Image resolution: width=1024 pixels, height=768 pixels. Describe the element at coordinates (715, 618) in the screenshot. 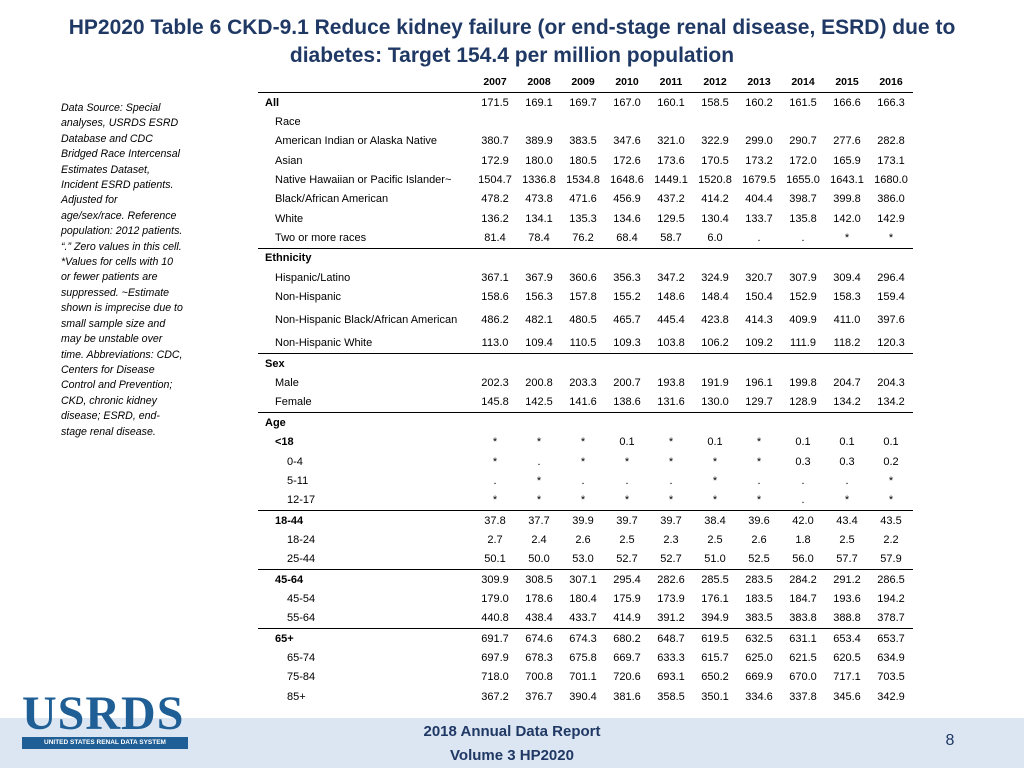

I see `value-cell: 394.9` at that location.